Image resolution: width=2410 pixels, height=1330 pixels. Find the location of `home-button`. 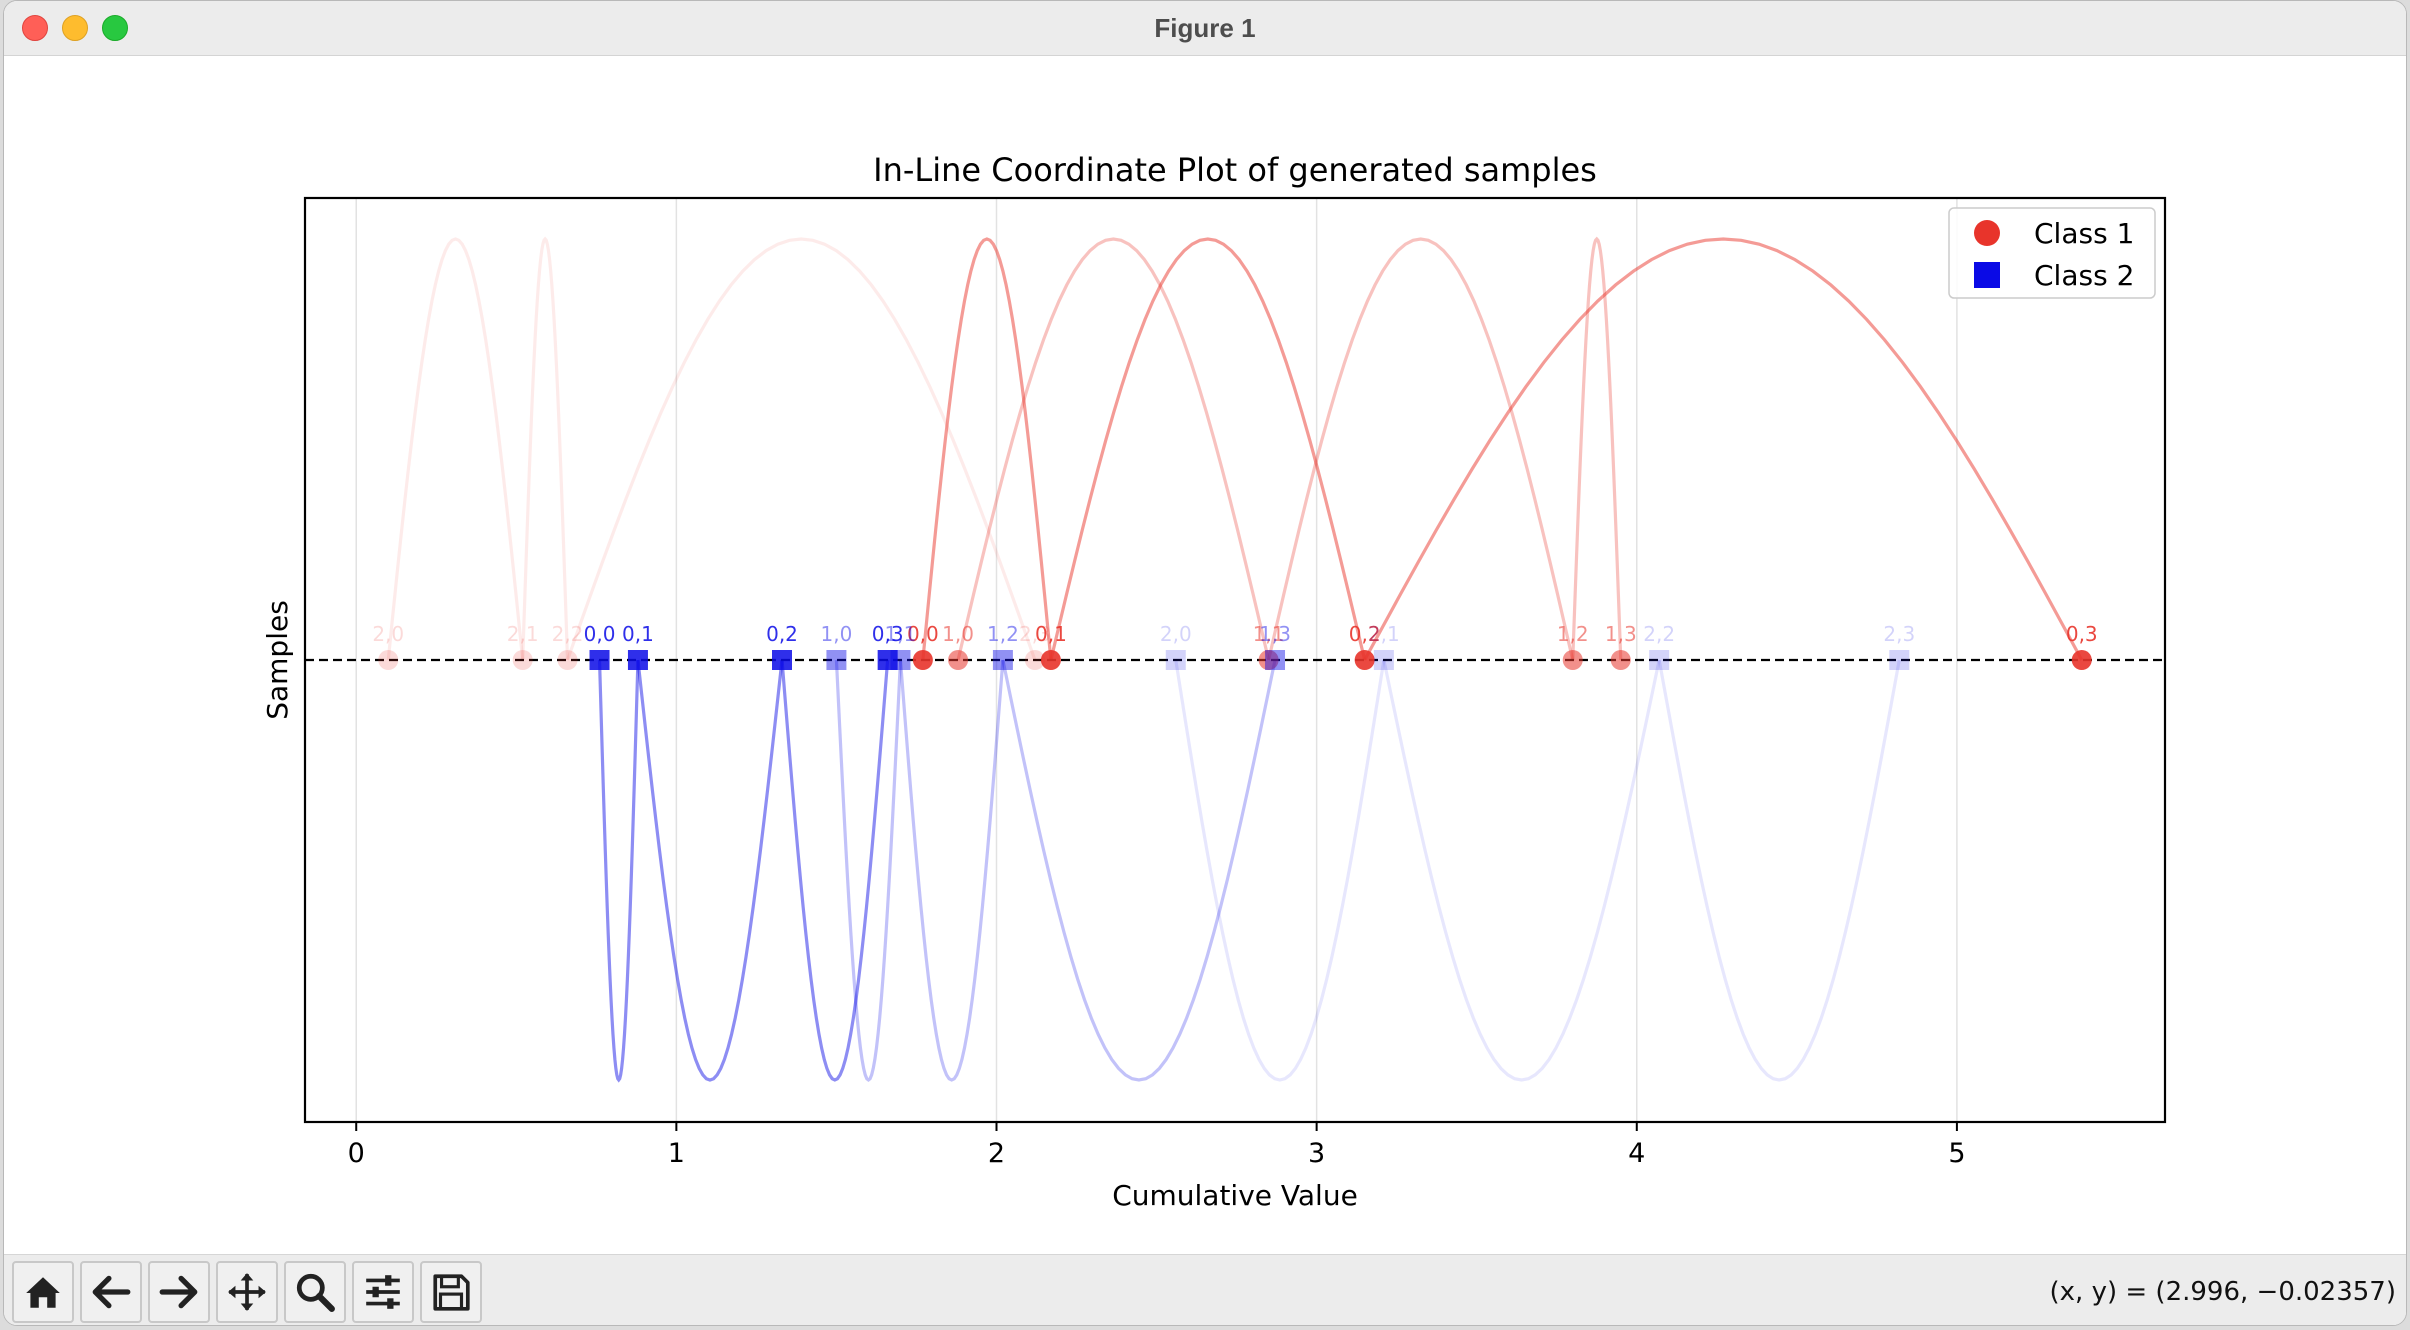

home-button is located at coordinates (43, 1292).